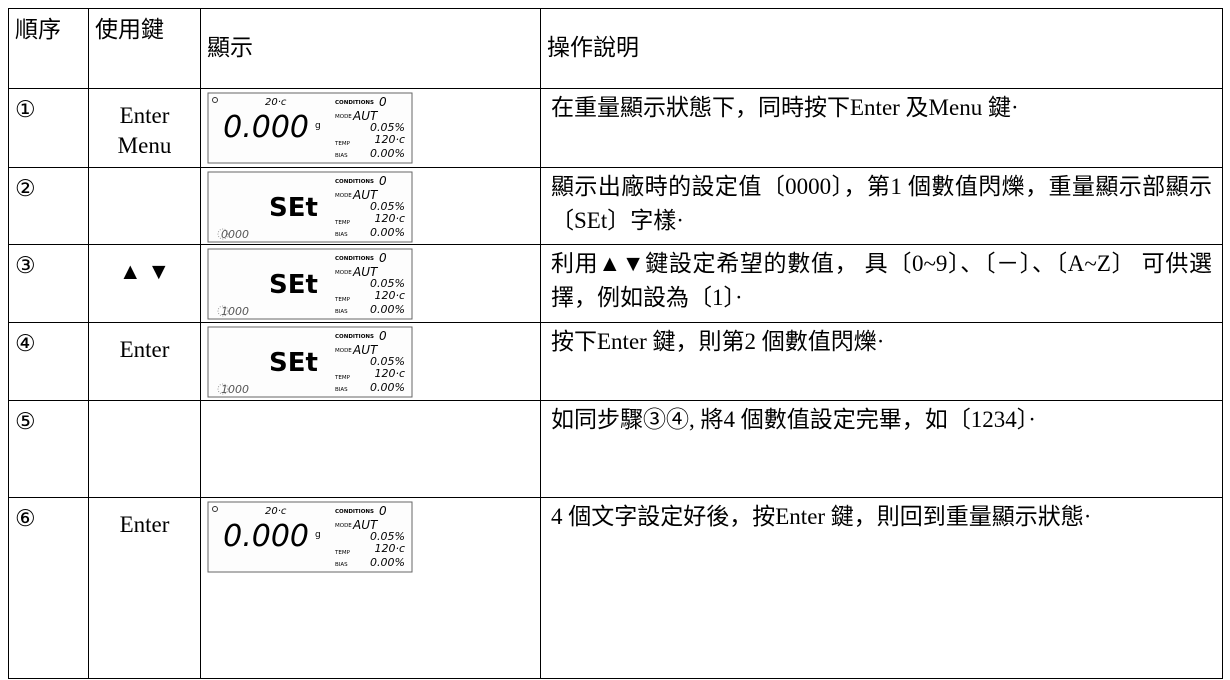 The width and height of the screenshot is (1230, 680). I want to click on step-cell: ⑥, so click(48, 588).